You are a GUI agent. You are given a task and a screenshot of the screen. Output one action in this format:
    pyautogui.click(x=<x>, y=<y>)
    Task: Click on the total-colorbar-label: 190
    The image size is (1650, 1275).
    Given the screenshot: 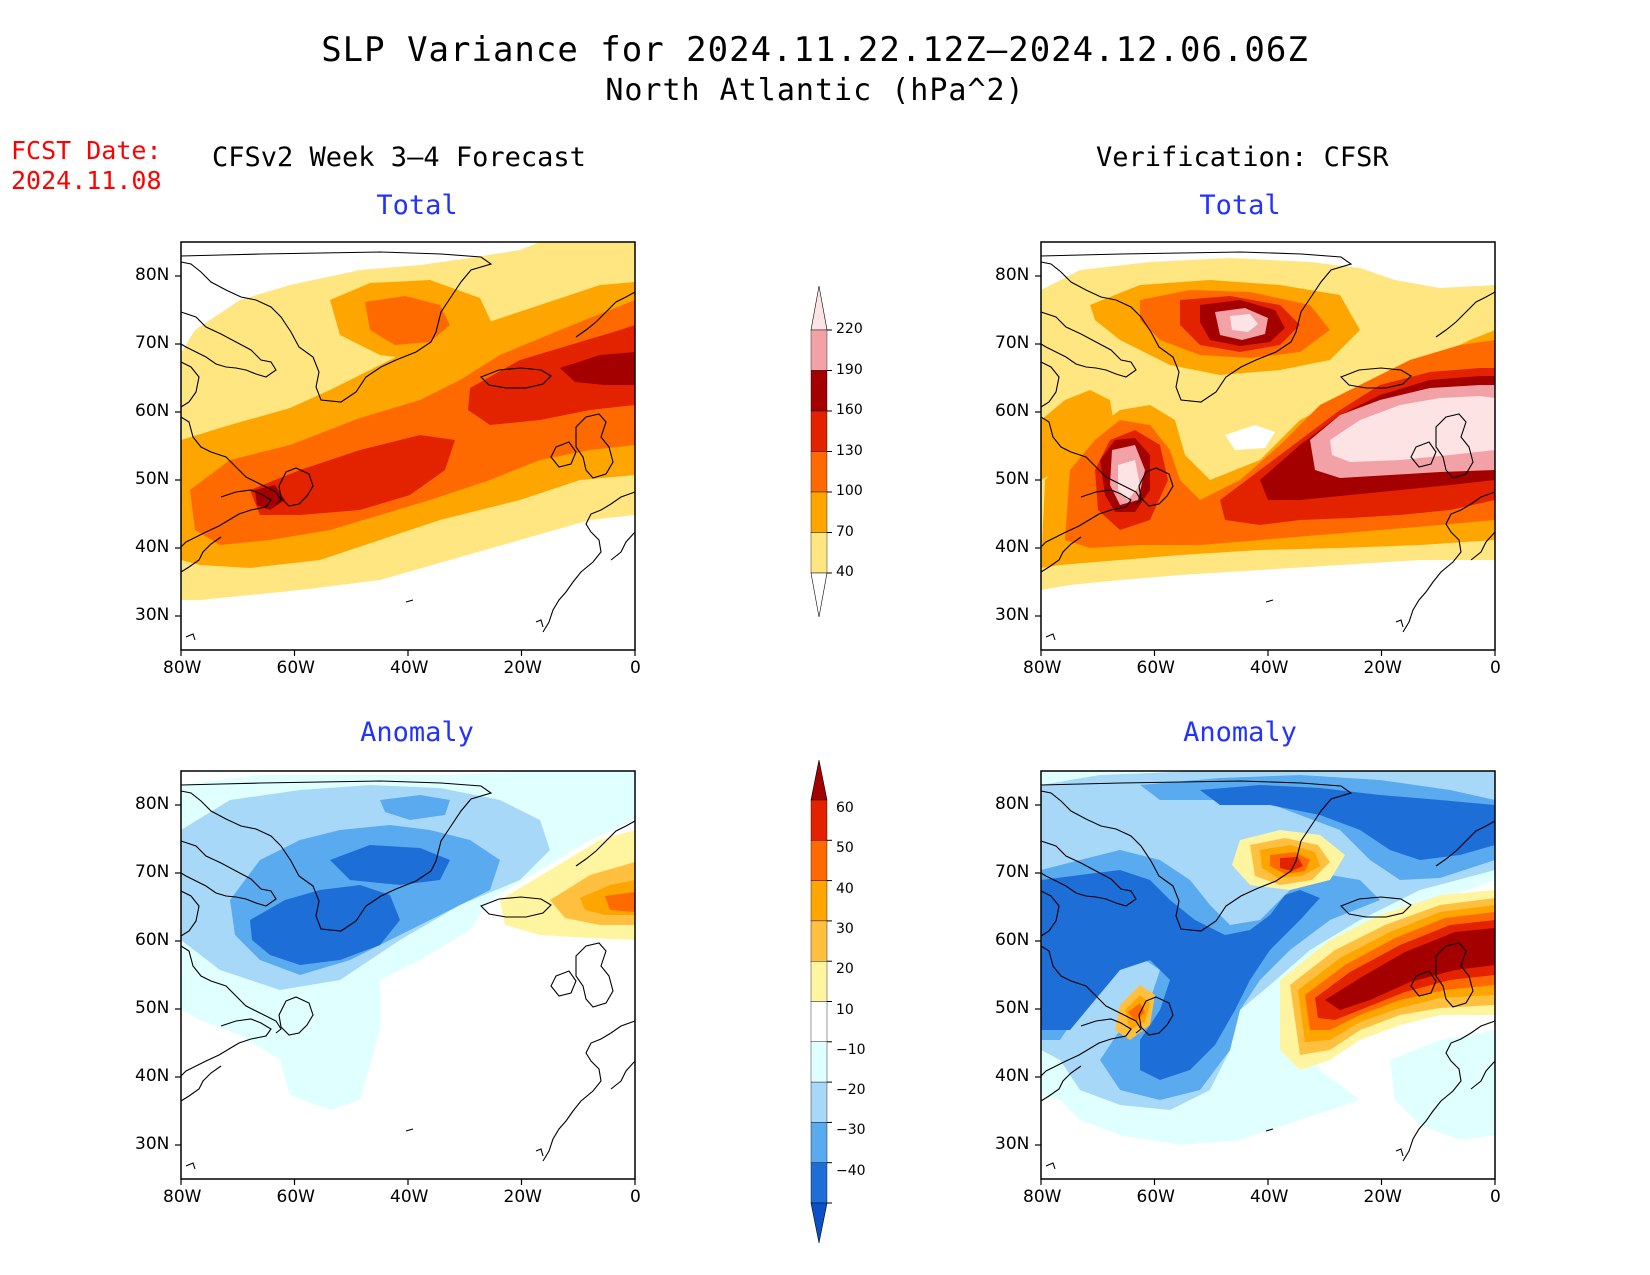 What is the action you would take?
    pyautogui.click(x=849, y=369)
    